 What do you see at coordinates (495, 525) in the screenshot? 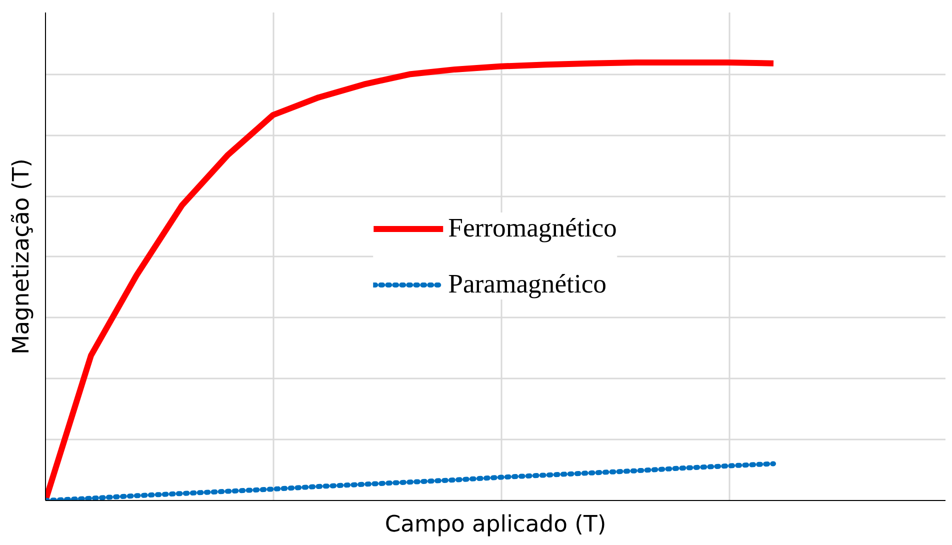
I see `x-axis-title: Campo aplicado (T)` at bounding box center [495, 525].